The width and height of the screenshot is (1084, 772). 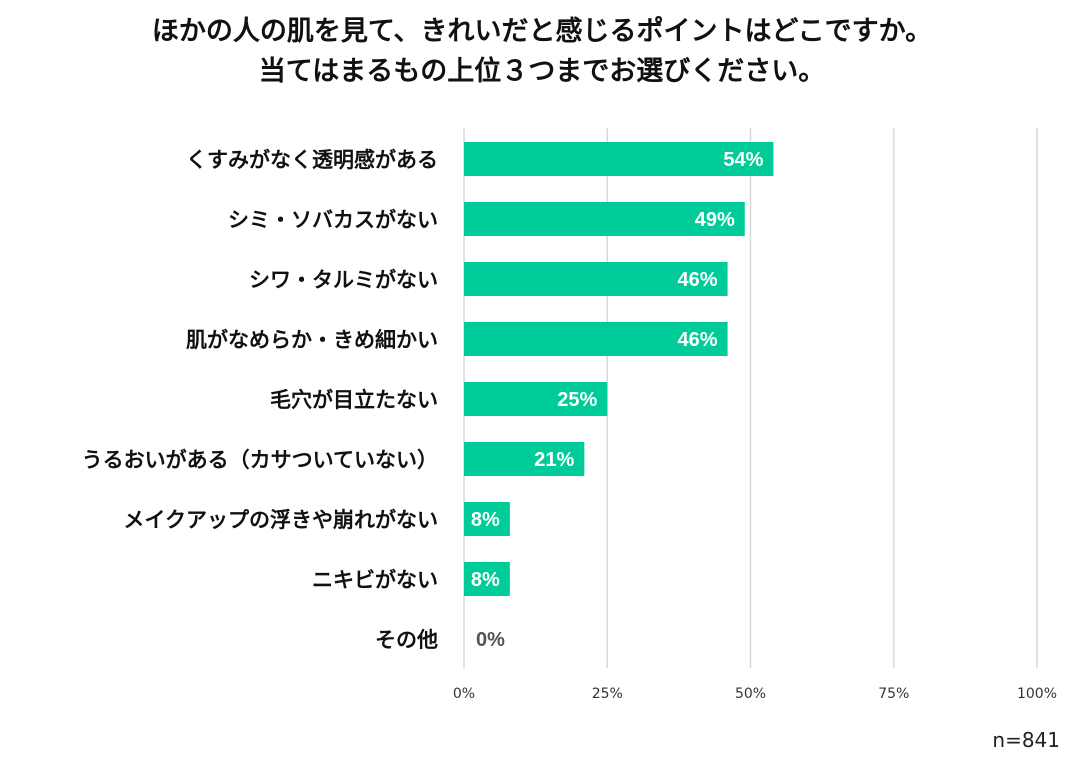 What do you see at coordinates (743, 160) in the screenshot?
I see `value-label: 54%` at bounding box center [743, 160].